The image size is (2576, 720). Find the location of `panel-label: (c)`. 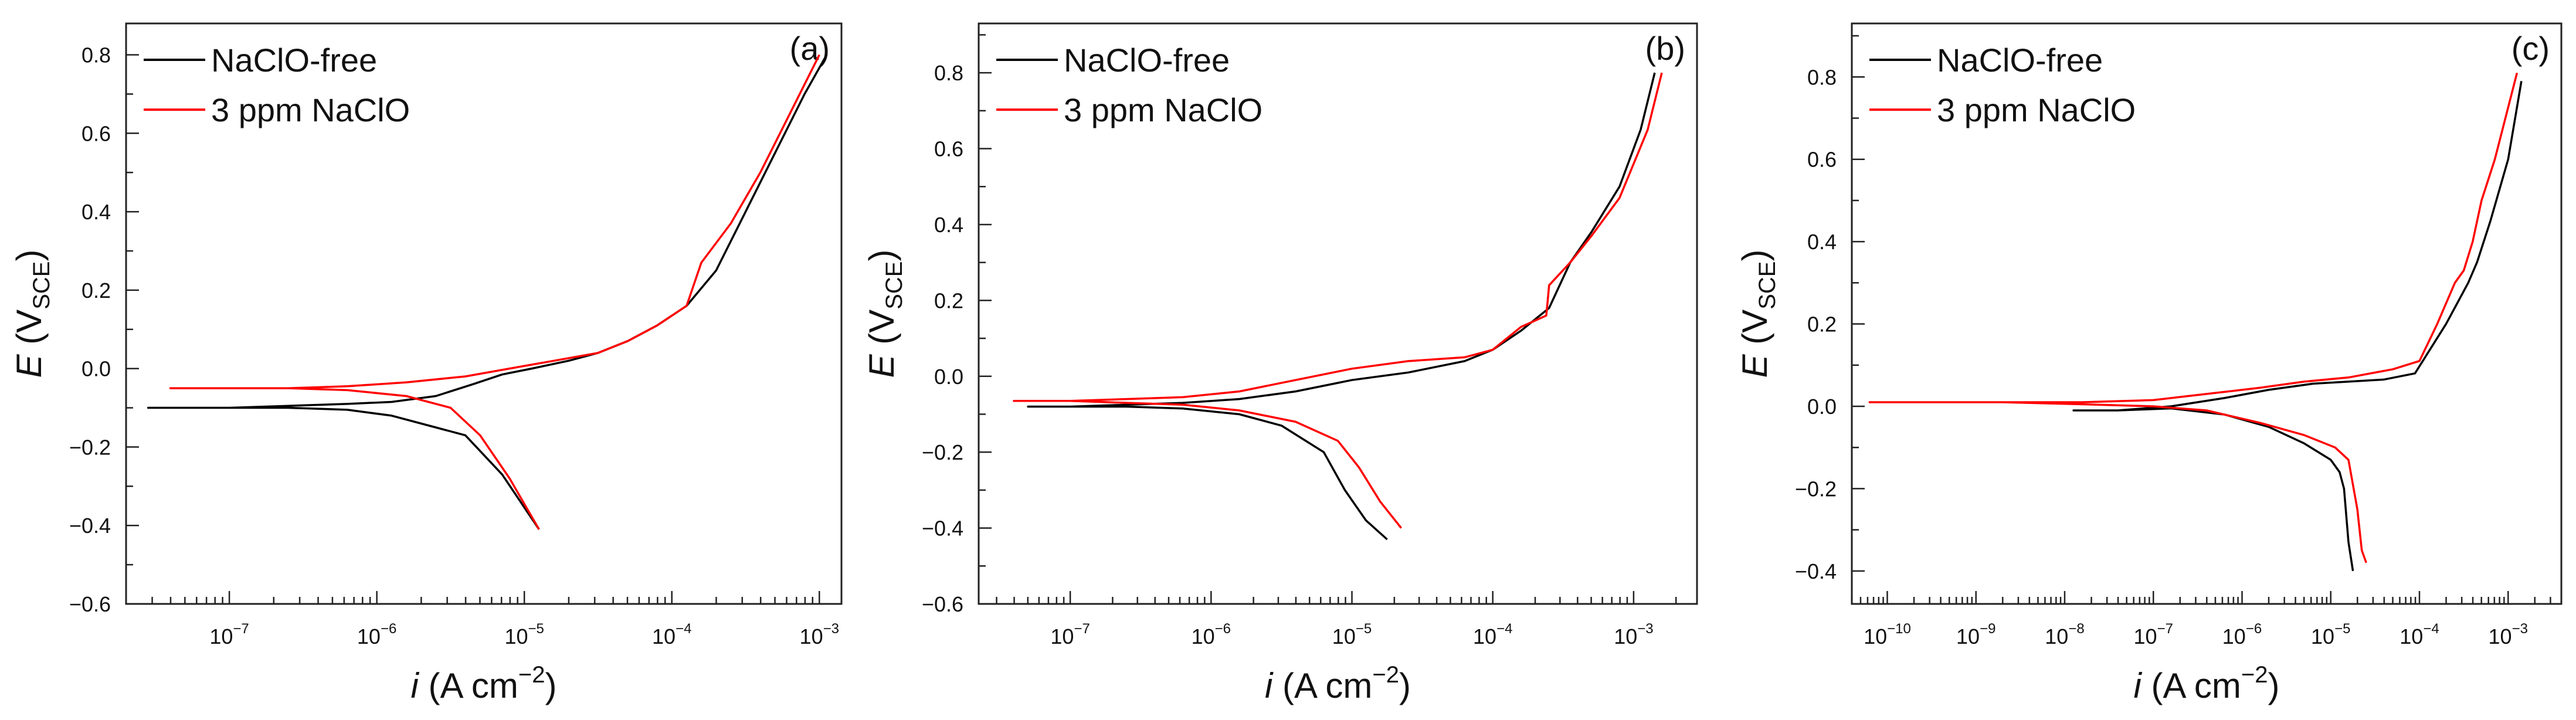

panel-label: (c) is located at coordinates (2530, 48).